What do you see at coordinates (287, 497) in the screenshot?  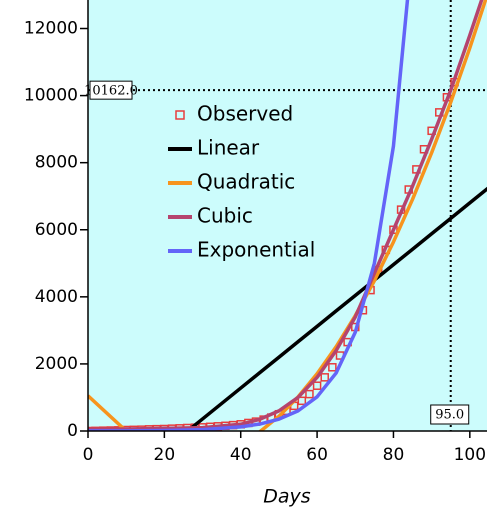 I see `x-axis-label: Days` at bounding box center [287, 497].